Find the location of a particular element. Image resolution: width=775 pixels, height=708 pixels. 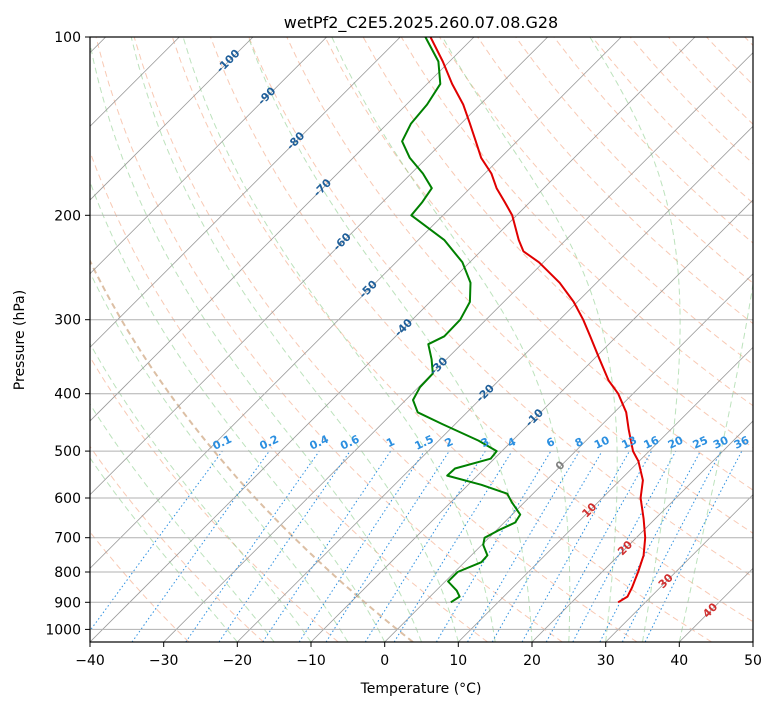

mixing-ratio-label: 25 is located at coordinates (700, 443).